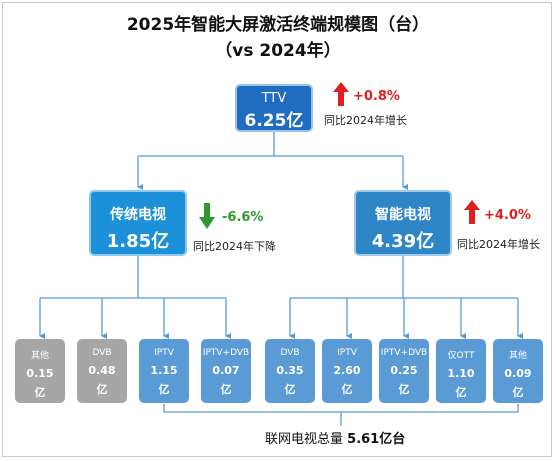  I want to click on traditional-tv-node: 传统电视 1.85亿, so click(138, 223).